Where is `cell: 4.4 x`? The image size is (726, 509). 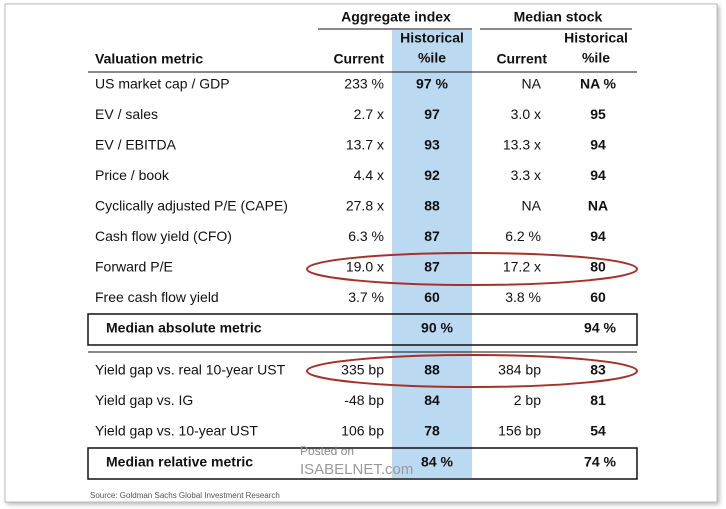 cell: 4.4 x is located at coordinates (369, 175).